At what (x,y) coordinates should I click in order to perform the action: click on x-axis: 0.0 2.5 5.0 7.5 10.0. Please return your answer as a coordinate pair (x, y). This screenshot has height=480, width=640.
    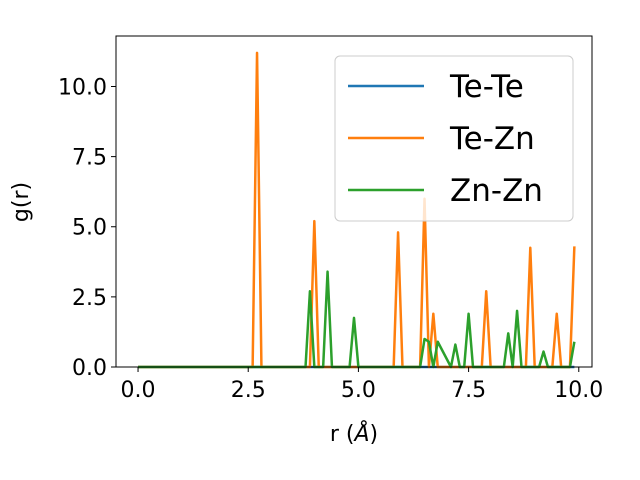
    Looking at the image, I should click on (362, 385).